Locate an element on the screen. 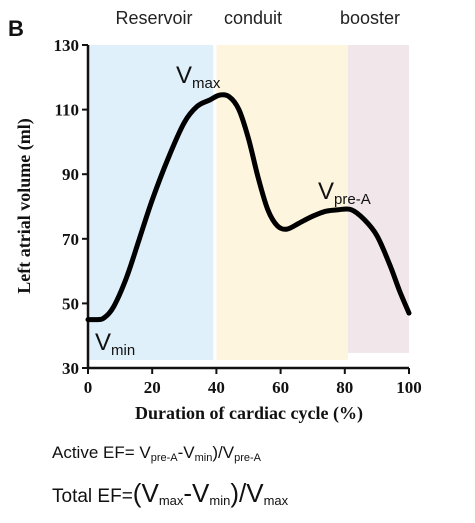  annotation-v-max: Vmax is located at coordinates (198, 77).